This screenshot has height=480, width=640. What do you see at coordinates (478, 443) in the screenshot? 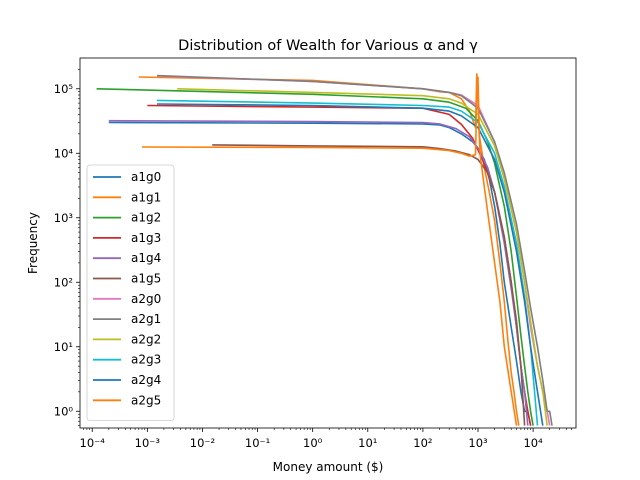
I see `x-tick-label: 10³` at bounding box center [478, 443].